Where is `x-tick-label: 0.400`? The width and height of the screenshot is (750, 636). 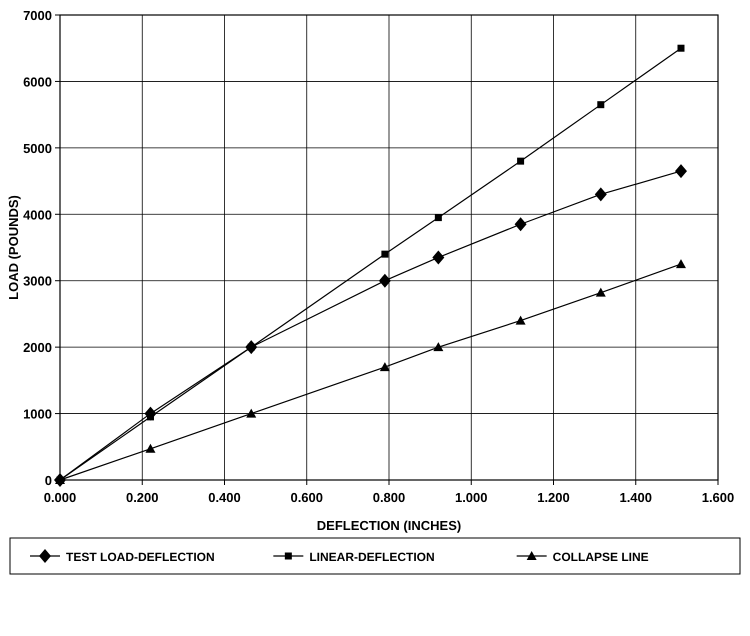 x-tick-label: 0.400 is located at coordinates (224, 497).